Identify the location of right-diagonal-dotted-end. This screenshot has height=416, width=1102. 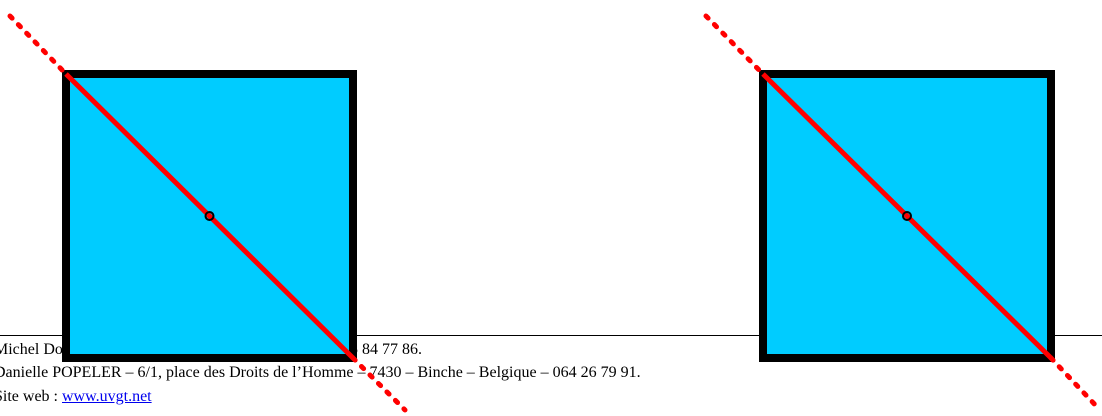
(1075, 384).